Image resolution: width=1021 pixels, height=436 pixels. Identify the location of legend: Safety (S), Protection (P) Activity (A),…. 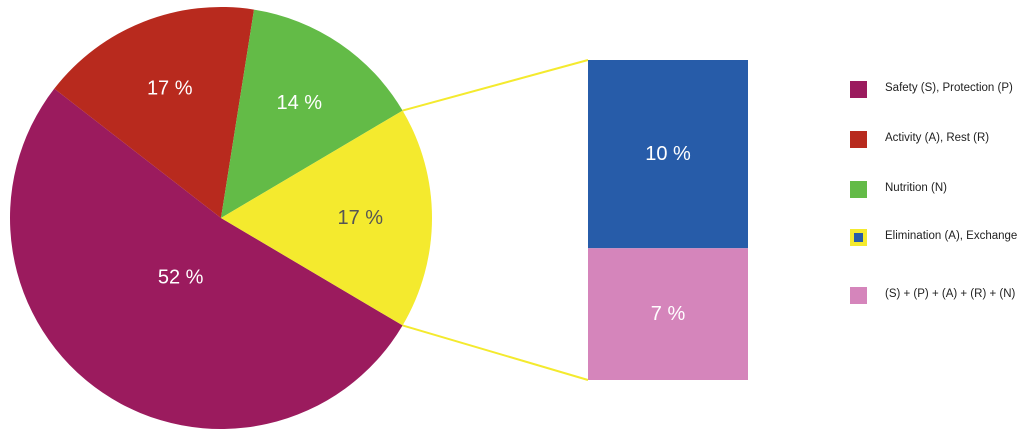
(935, 208).